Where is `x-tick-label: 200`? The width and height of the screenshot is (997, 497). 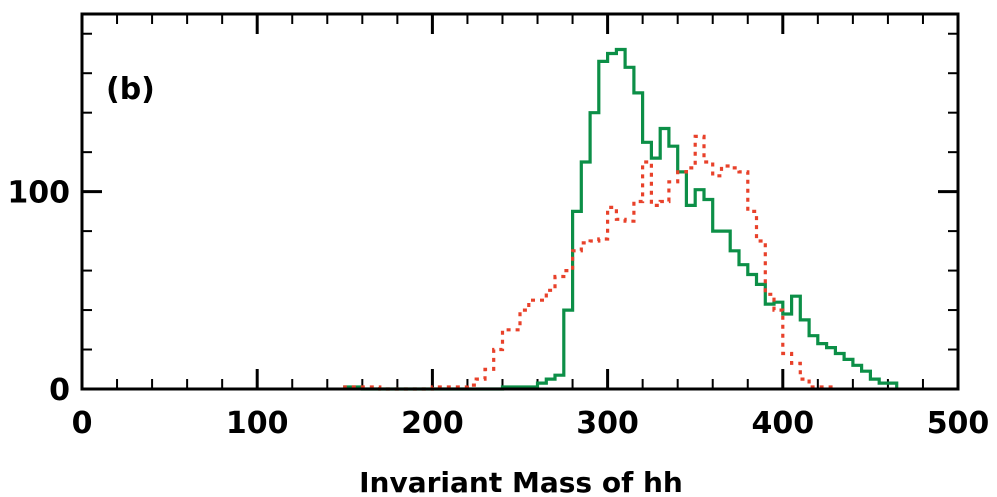 x-tick-label: 200 is located at coordinates (432, 423).